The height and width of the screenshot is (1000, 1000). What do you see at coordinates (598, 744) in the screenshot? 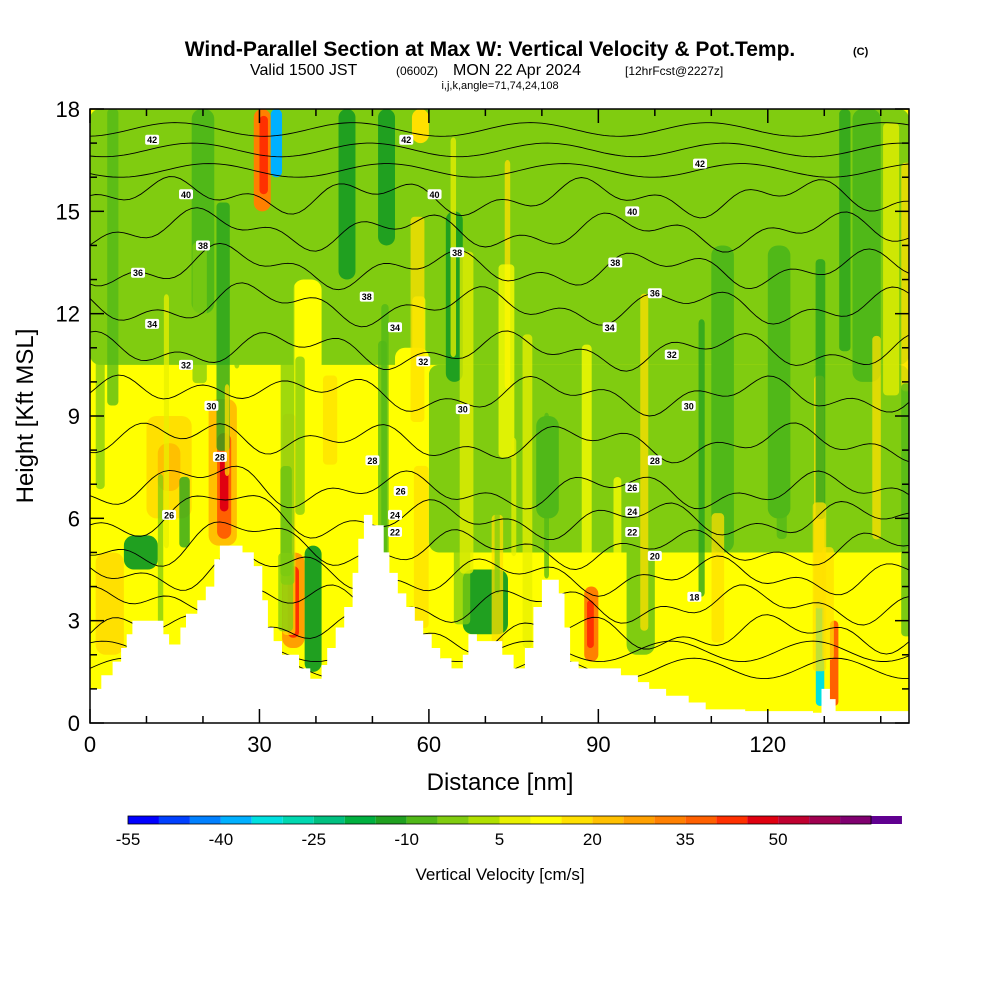
I see `x-tick-label: 90` at bounding box center [598, 744].